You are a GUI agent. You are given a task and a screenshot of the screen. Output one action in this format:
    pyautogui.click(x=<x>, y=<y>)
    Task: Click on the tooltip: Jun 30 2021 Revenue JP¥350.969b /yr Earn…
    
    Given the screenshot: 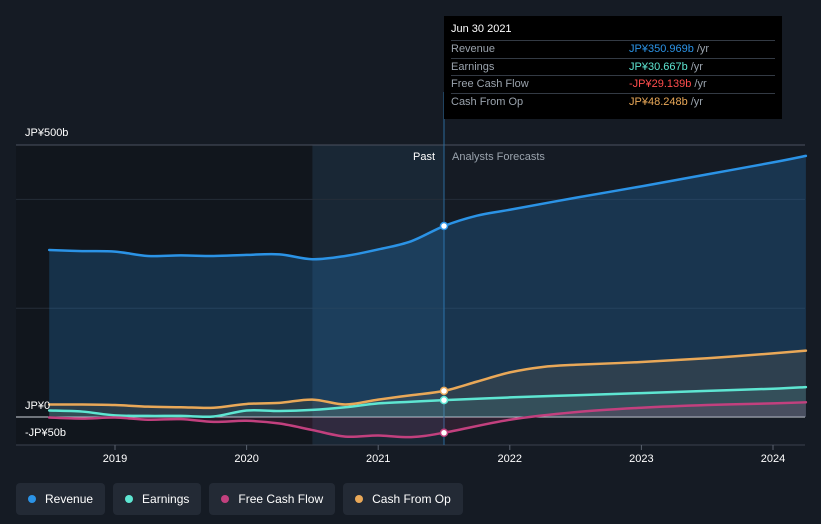 What is the action you would take?
    pyautogui.click(x=613, y=67)
    